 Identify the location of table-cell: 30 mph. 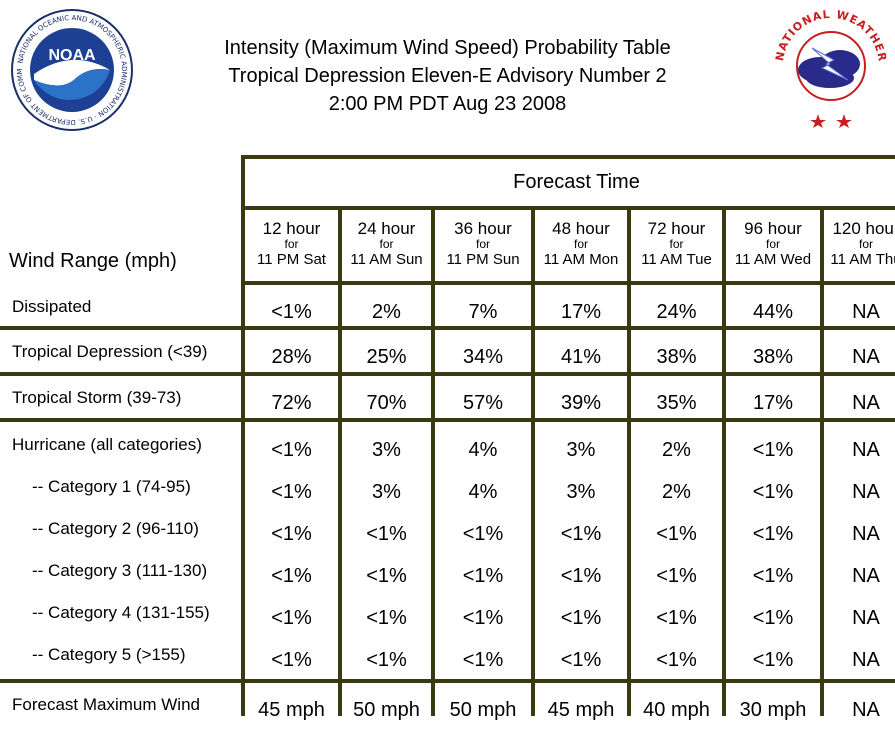
(773, 706).